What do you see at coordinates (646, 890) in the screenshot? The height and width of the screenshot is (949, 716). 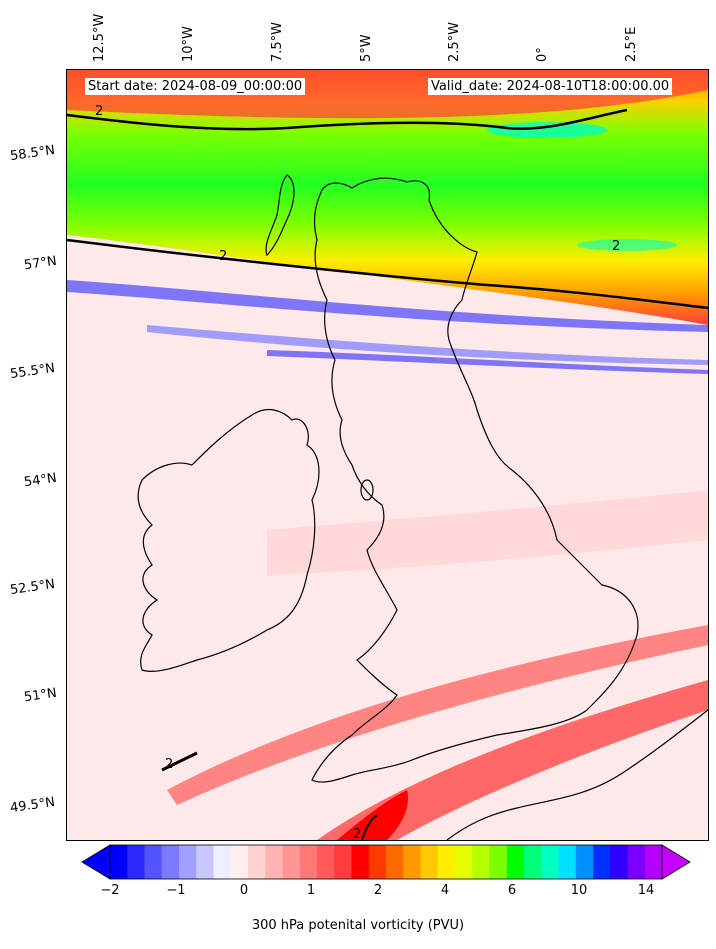 I see `colorbar-tick-8: 14` at bounding box center [646, 890].